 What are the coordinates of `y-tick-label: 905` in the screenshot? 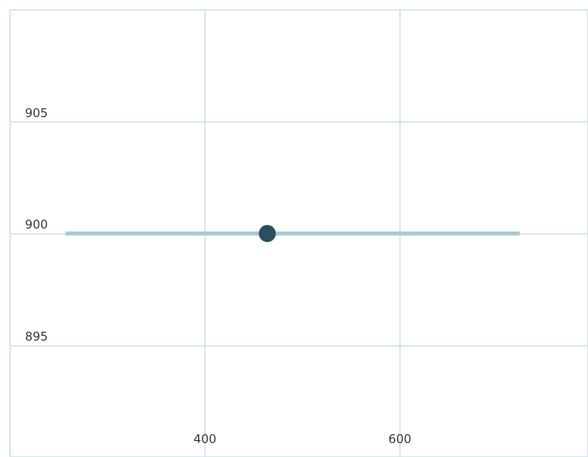 It's located at (36, 113).